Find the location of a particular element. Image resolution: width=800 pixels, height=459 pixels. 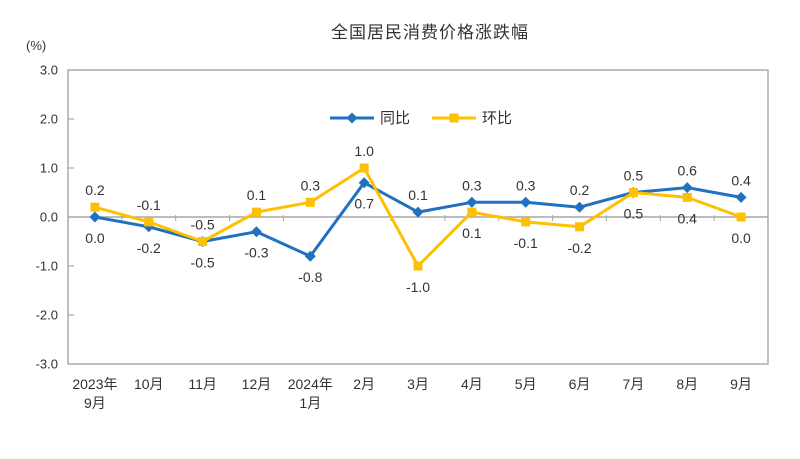

data-label-mom: -1.0 is located at coordinates (418, 287).